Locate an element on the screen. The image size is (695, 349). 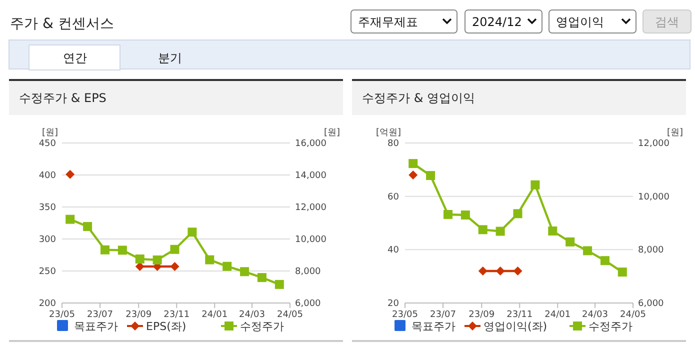
y-tick-label: 300 is located at coordinates (47, 240).